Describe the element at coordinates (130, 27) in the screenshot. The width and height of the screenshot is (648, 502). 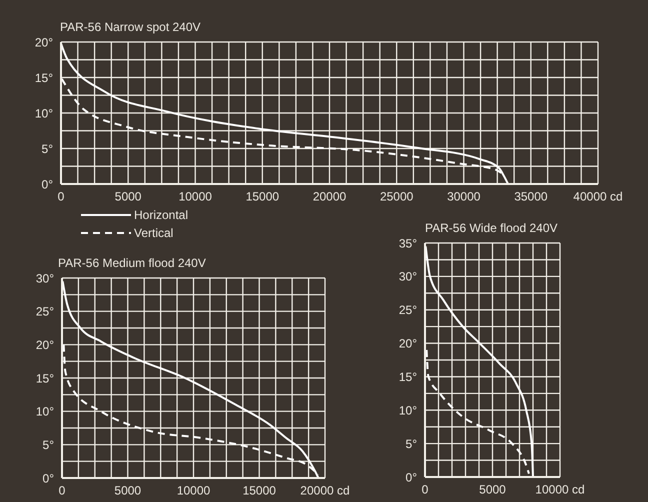
I see `chart-title: PAR-56 Narrow spot 240V` at that location.